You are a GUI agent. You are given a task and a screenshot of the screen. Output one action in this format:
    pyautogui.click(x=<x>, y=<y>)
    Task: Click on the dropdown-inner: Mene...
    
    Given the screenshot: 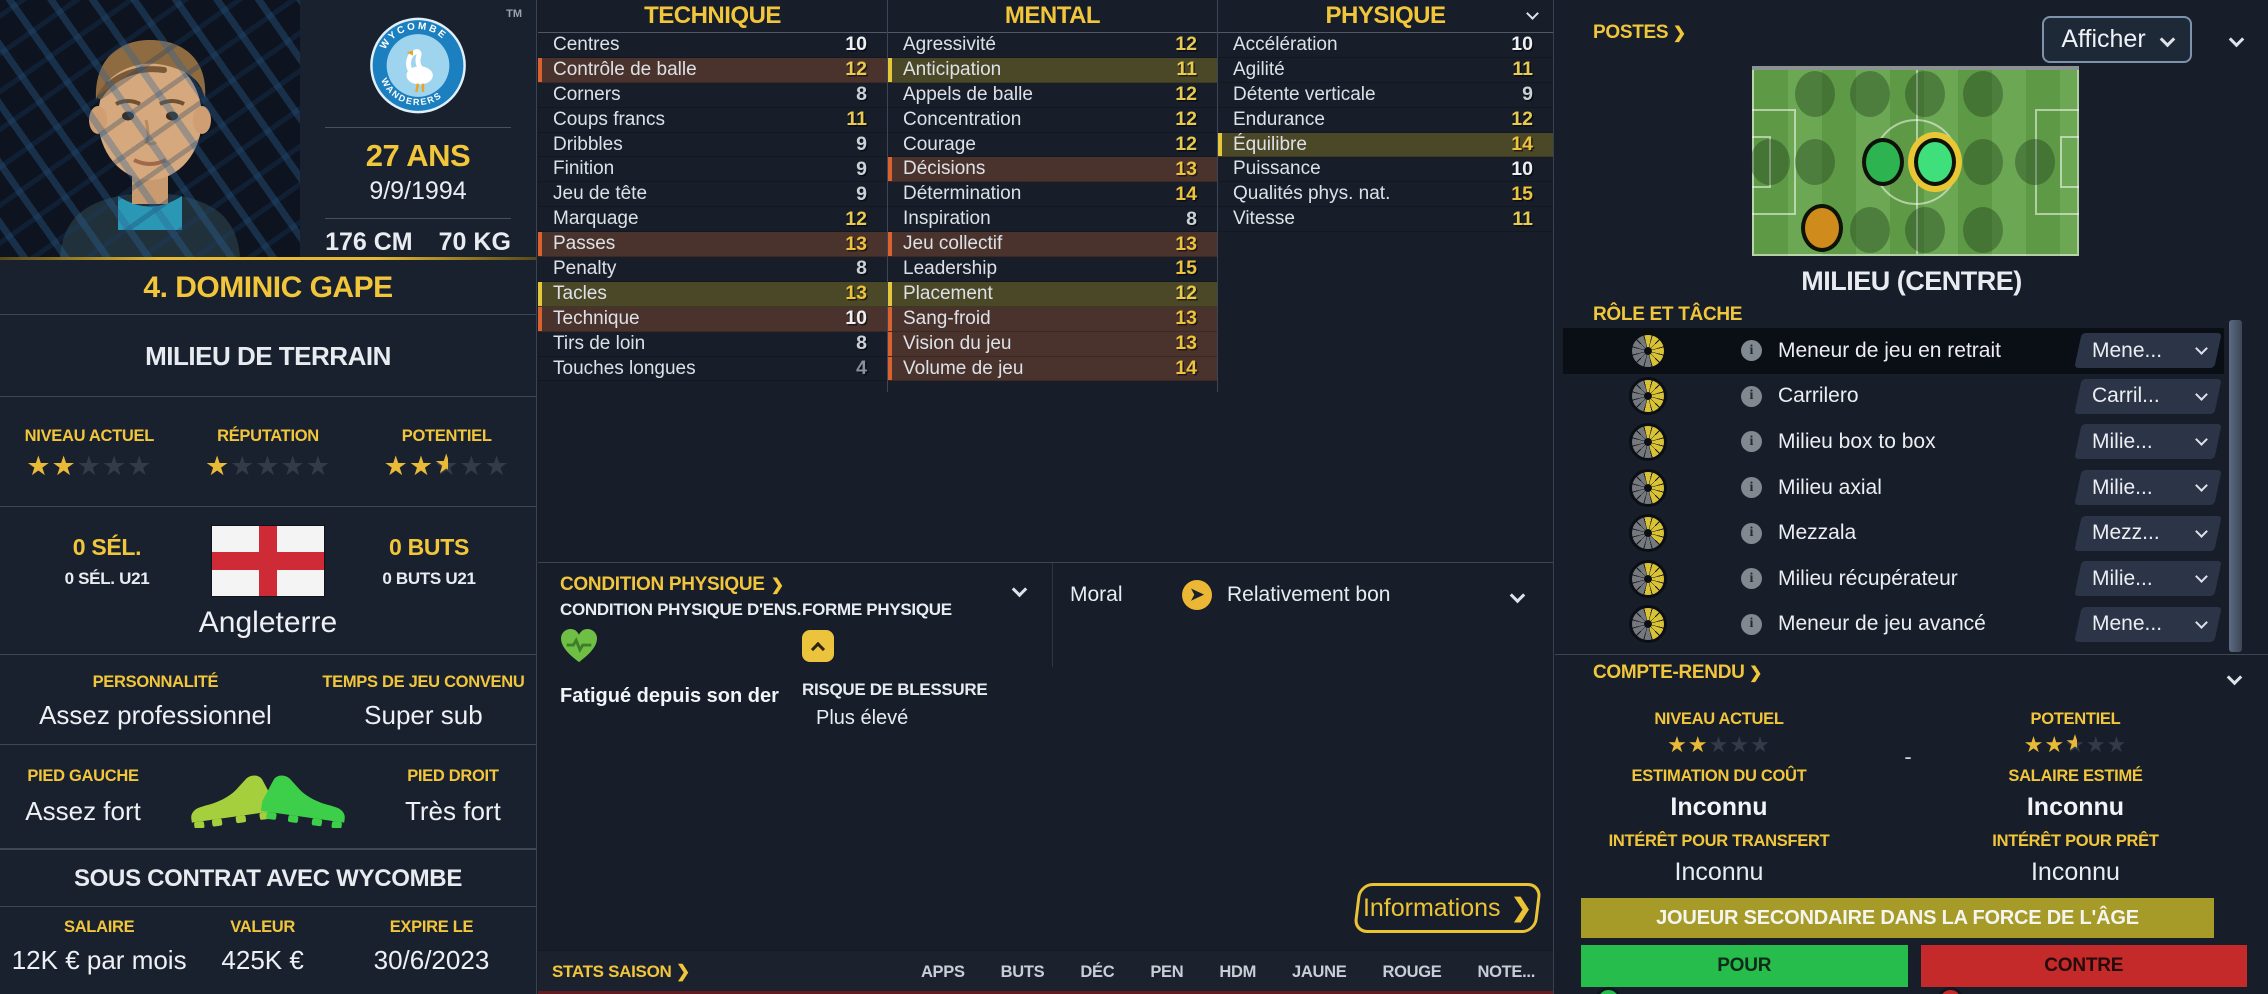 What is the action you would take?
    pyautogui.click(x=2148, y=350)
    